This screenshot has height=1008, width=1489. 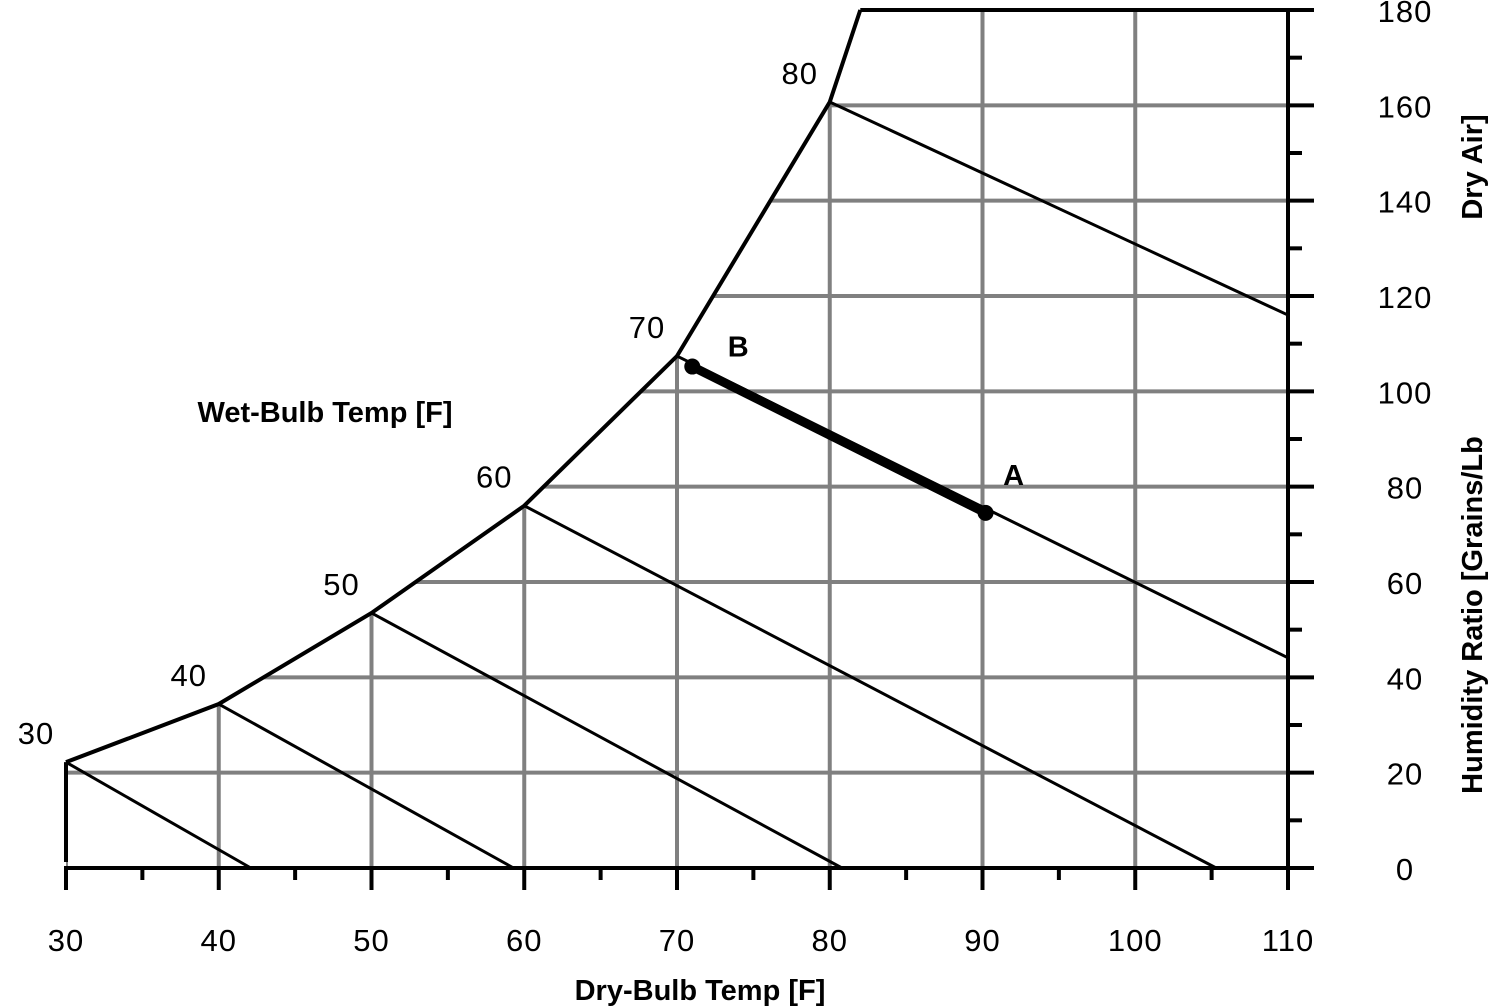 I want to click on y-tick-label-120: 120, so click(x=1405, y=297).